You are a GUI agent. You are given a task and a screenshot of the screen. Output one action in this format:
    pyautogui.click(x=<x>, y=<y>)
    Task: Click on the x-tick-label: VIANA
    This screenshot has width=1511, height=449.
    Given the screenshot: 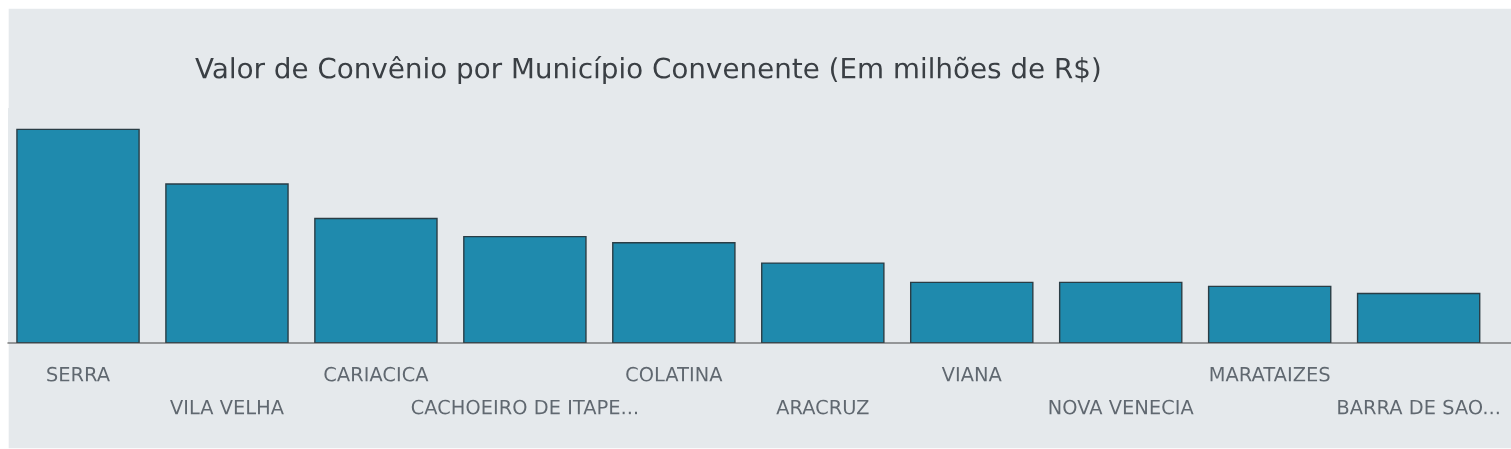 What is the action you would take?
    pyautogui.click(x=971, y=374)
    